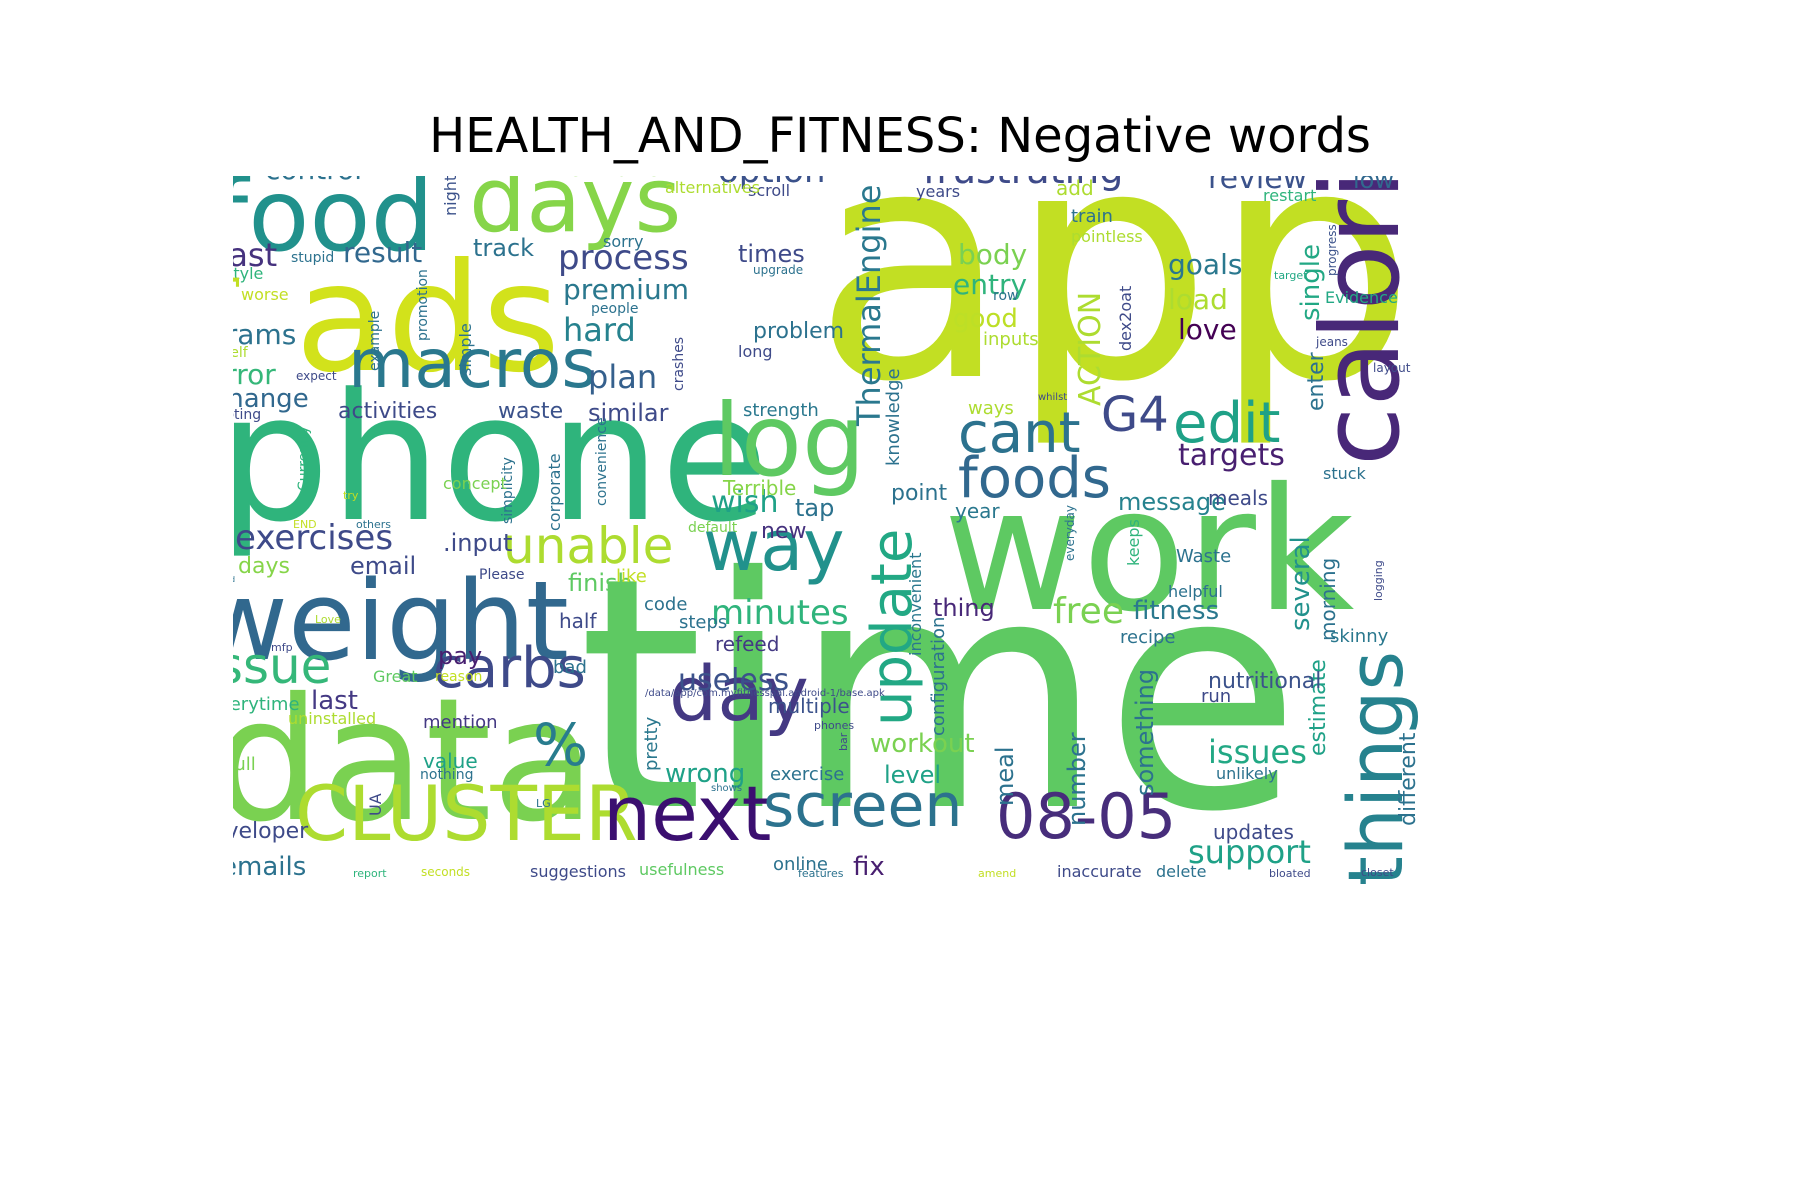  I want to click on word-code: half, so click(578, 621).